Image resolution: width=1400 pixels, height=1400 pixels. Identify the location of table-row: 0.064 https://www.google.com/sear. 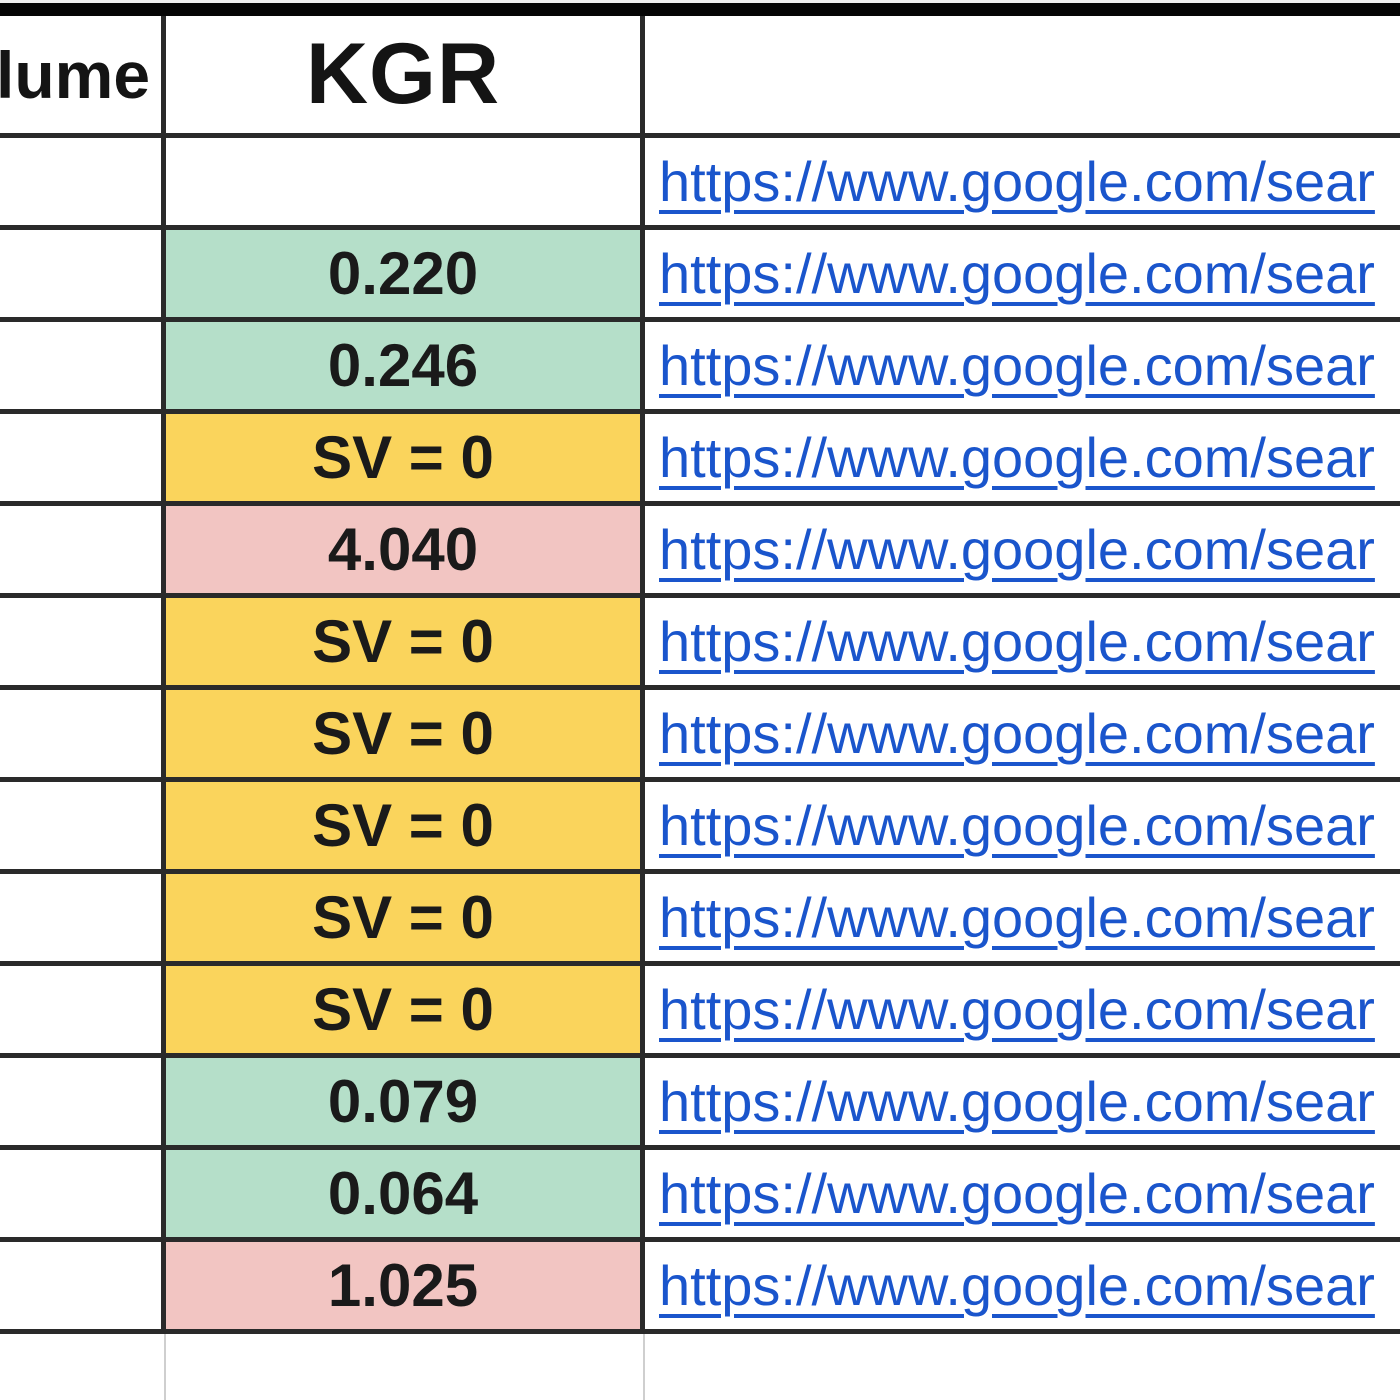
(700, 1196).